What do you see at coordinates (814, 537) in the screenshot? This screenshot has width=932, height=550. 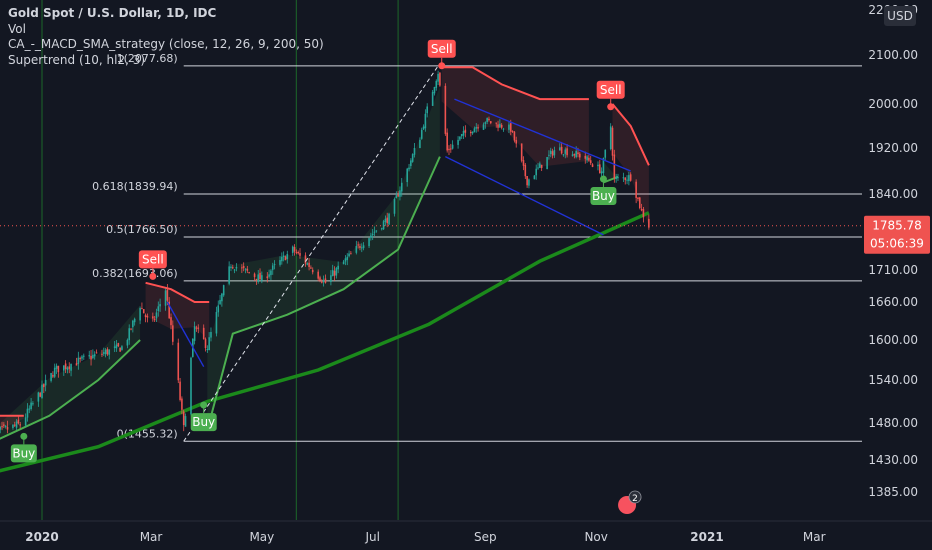 I see `time-tick-label: Mar` at bounding box center [814, 537].